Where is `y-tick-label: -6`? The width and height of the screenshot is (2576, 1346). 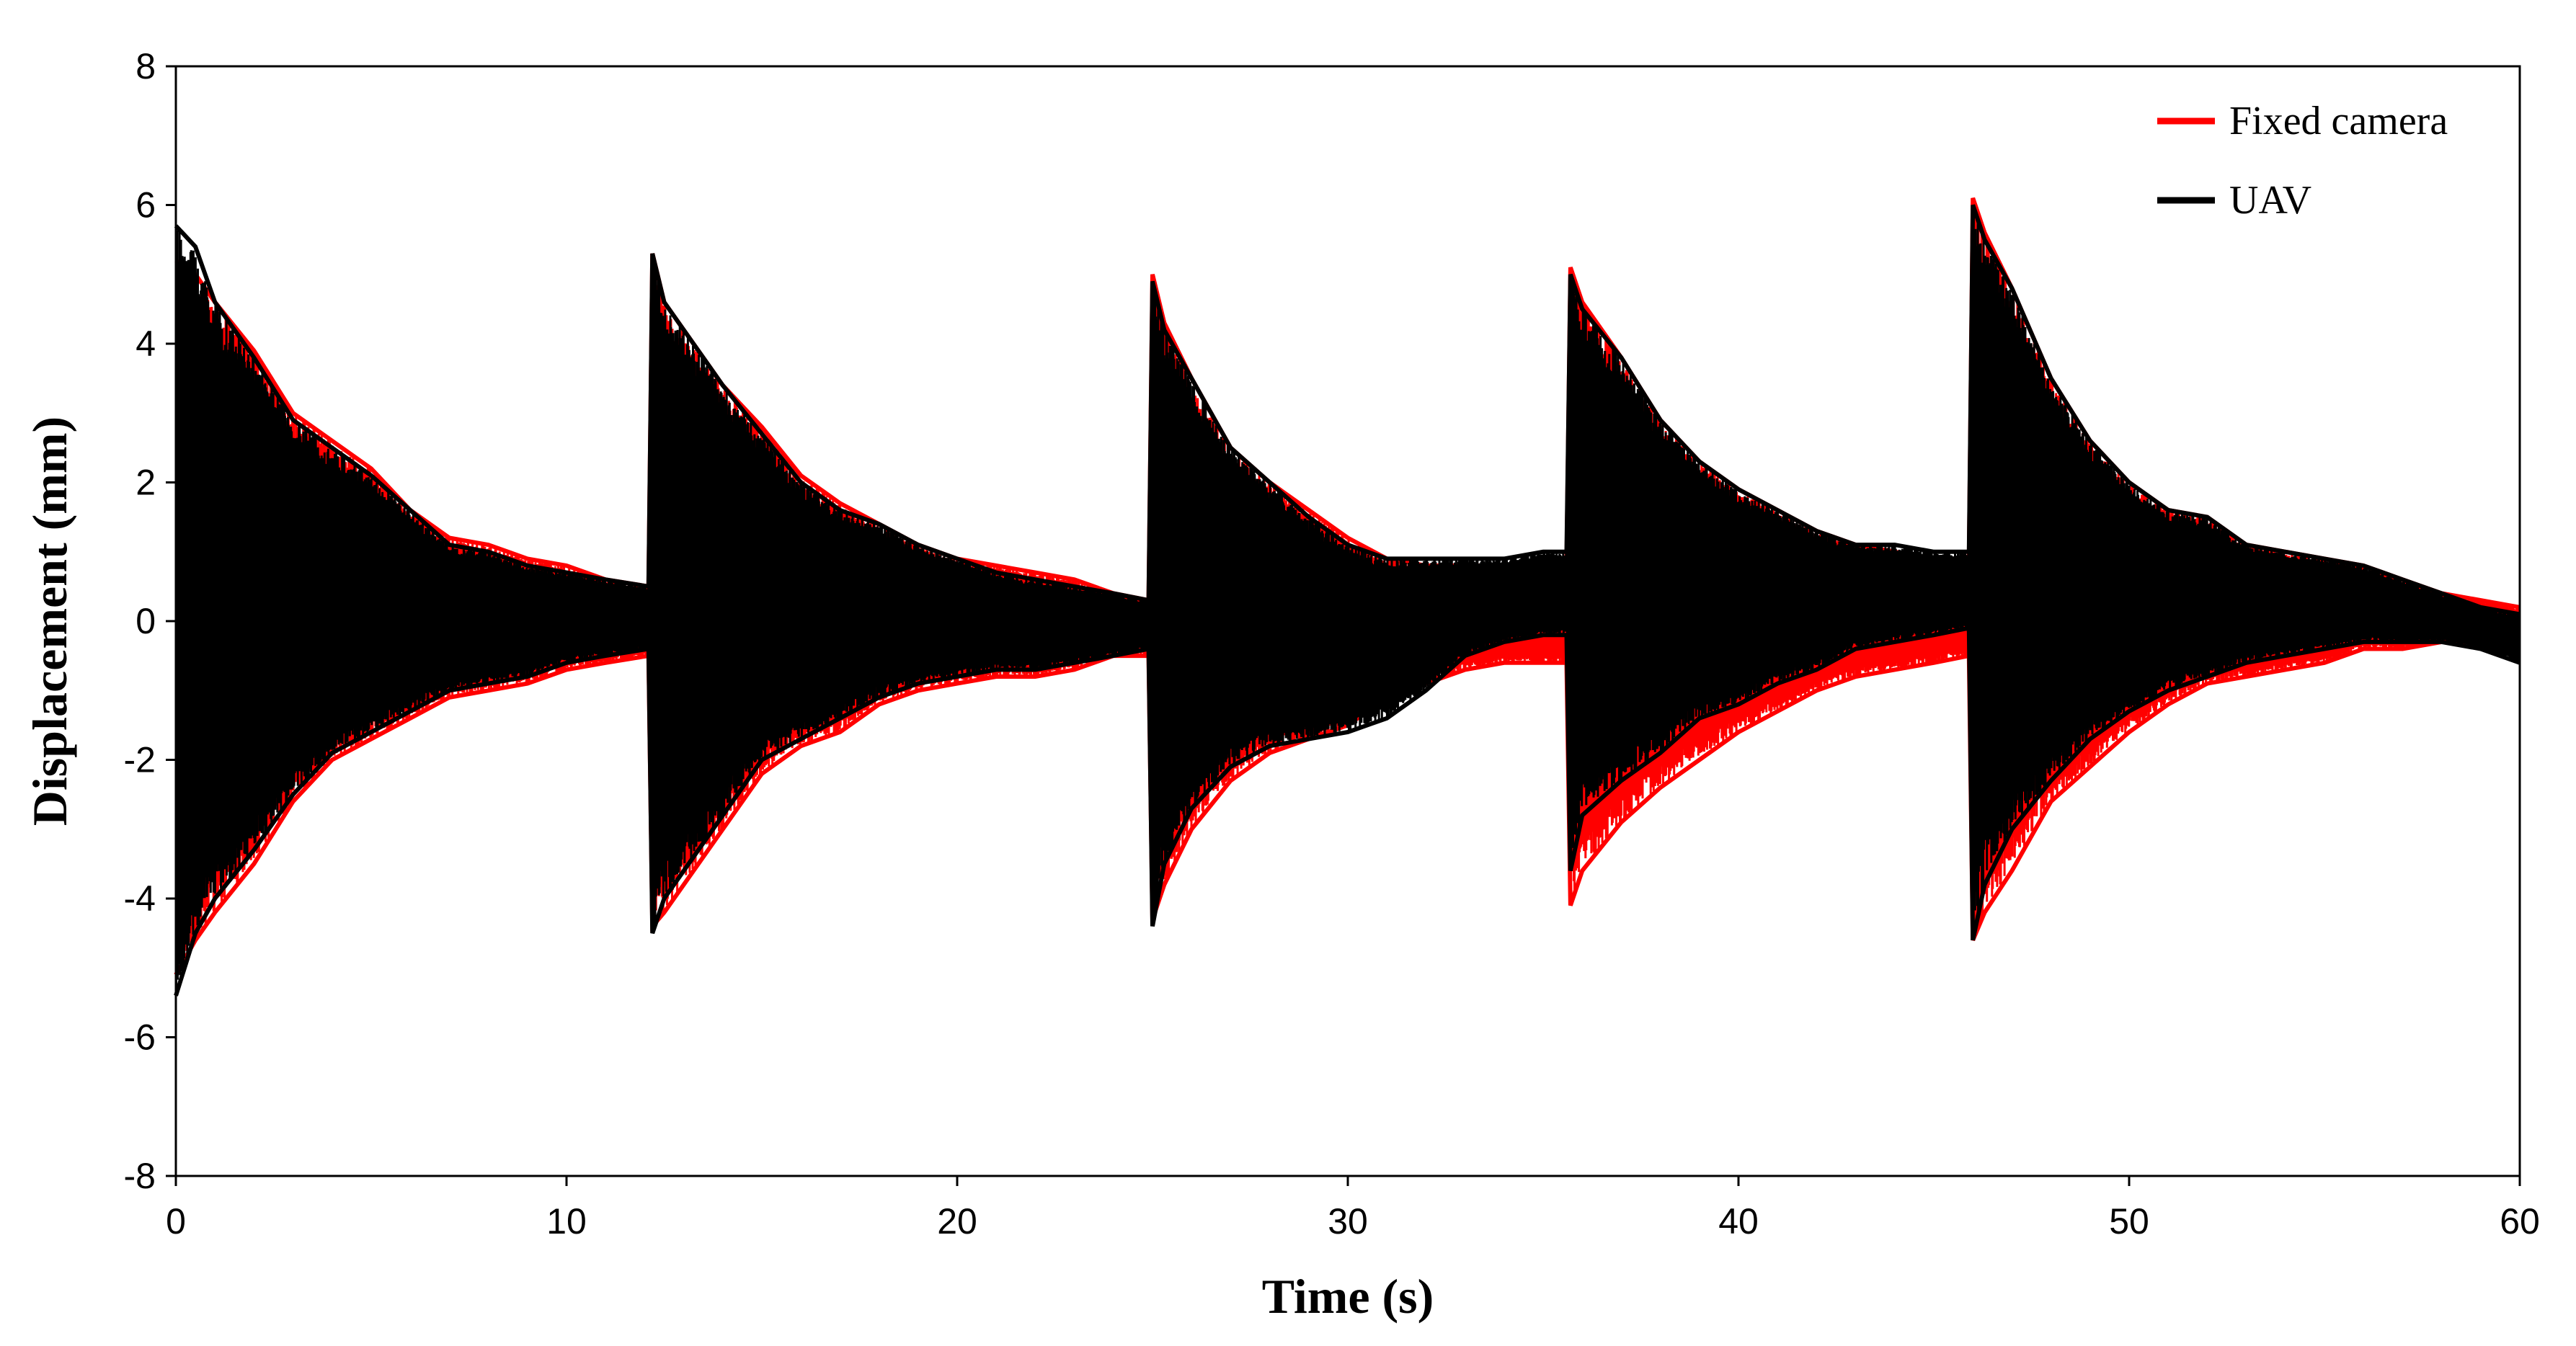 y-tick-label: -6 is located at coordinates (140, 1037).